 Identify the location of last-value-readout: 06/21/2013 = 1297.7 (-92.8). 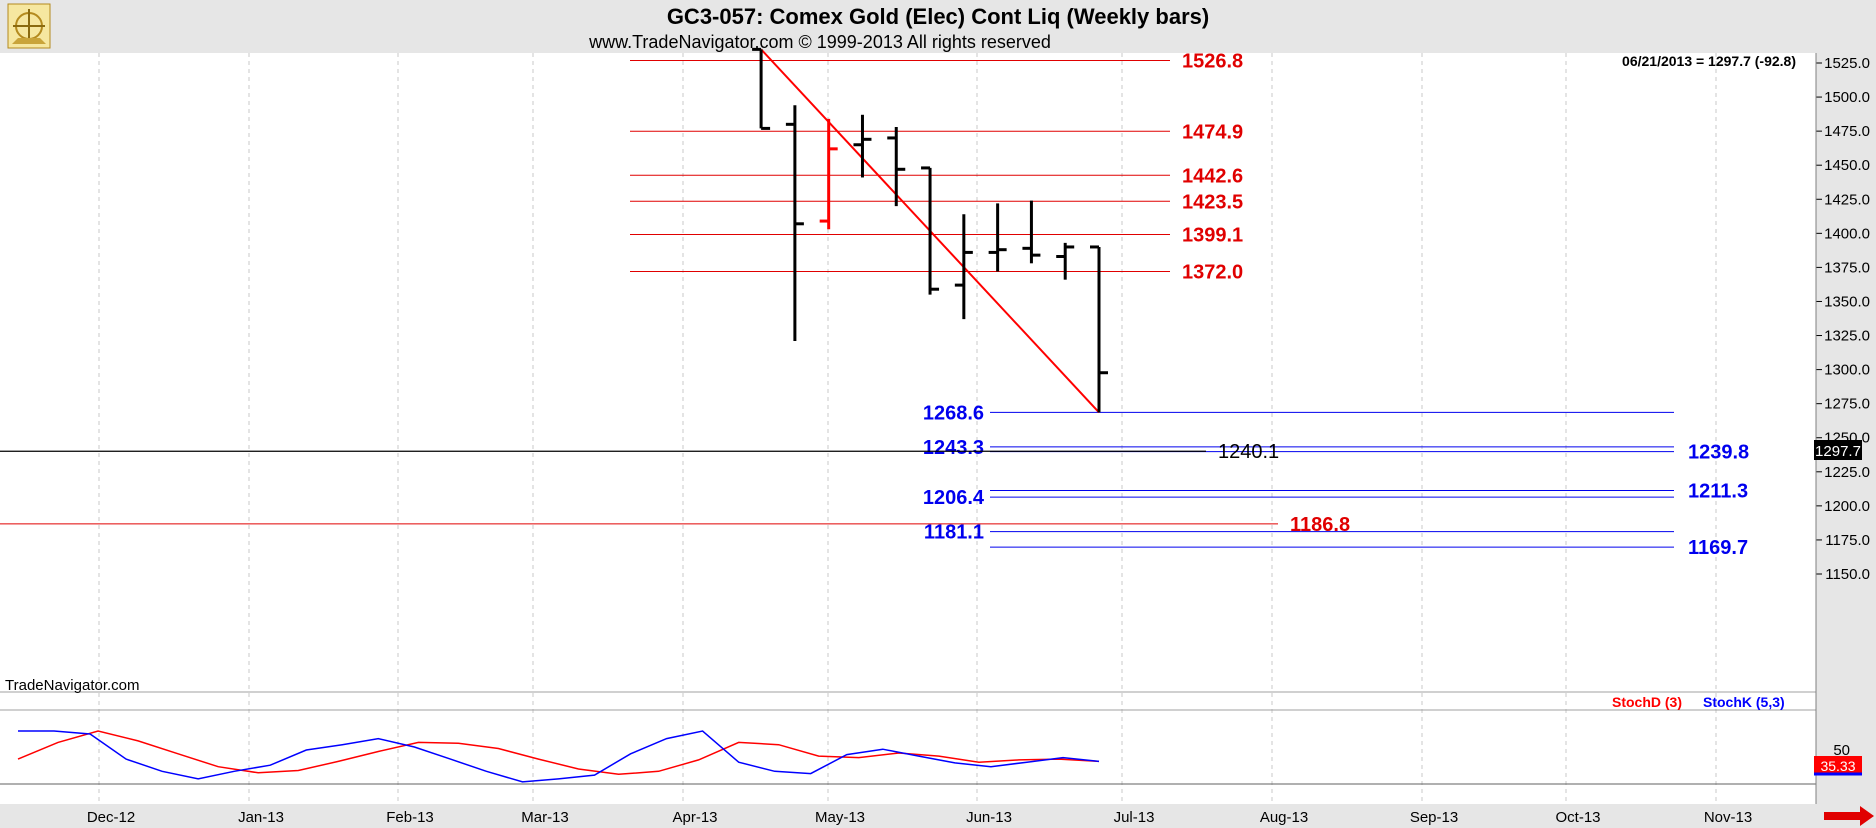
(1709, 61).